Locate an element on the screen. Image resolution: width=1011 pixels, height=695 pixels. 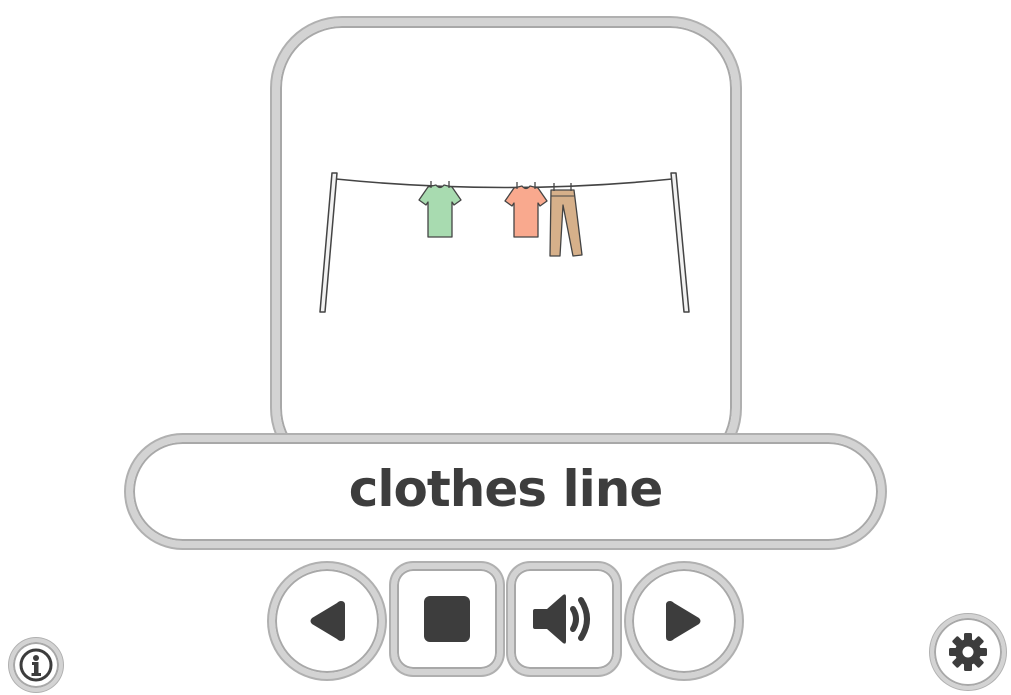
clothes-line-illustration is located at coordinates (504, 242).